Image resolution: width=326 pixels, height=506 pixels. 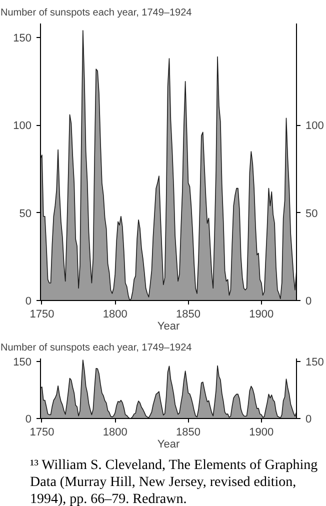 What do you see at coordinates (22, 126) in the screenshot?
I see `y-tick-label: 100` at bounding box center [22, 126].